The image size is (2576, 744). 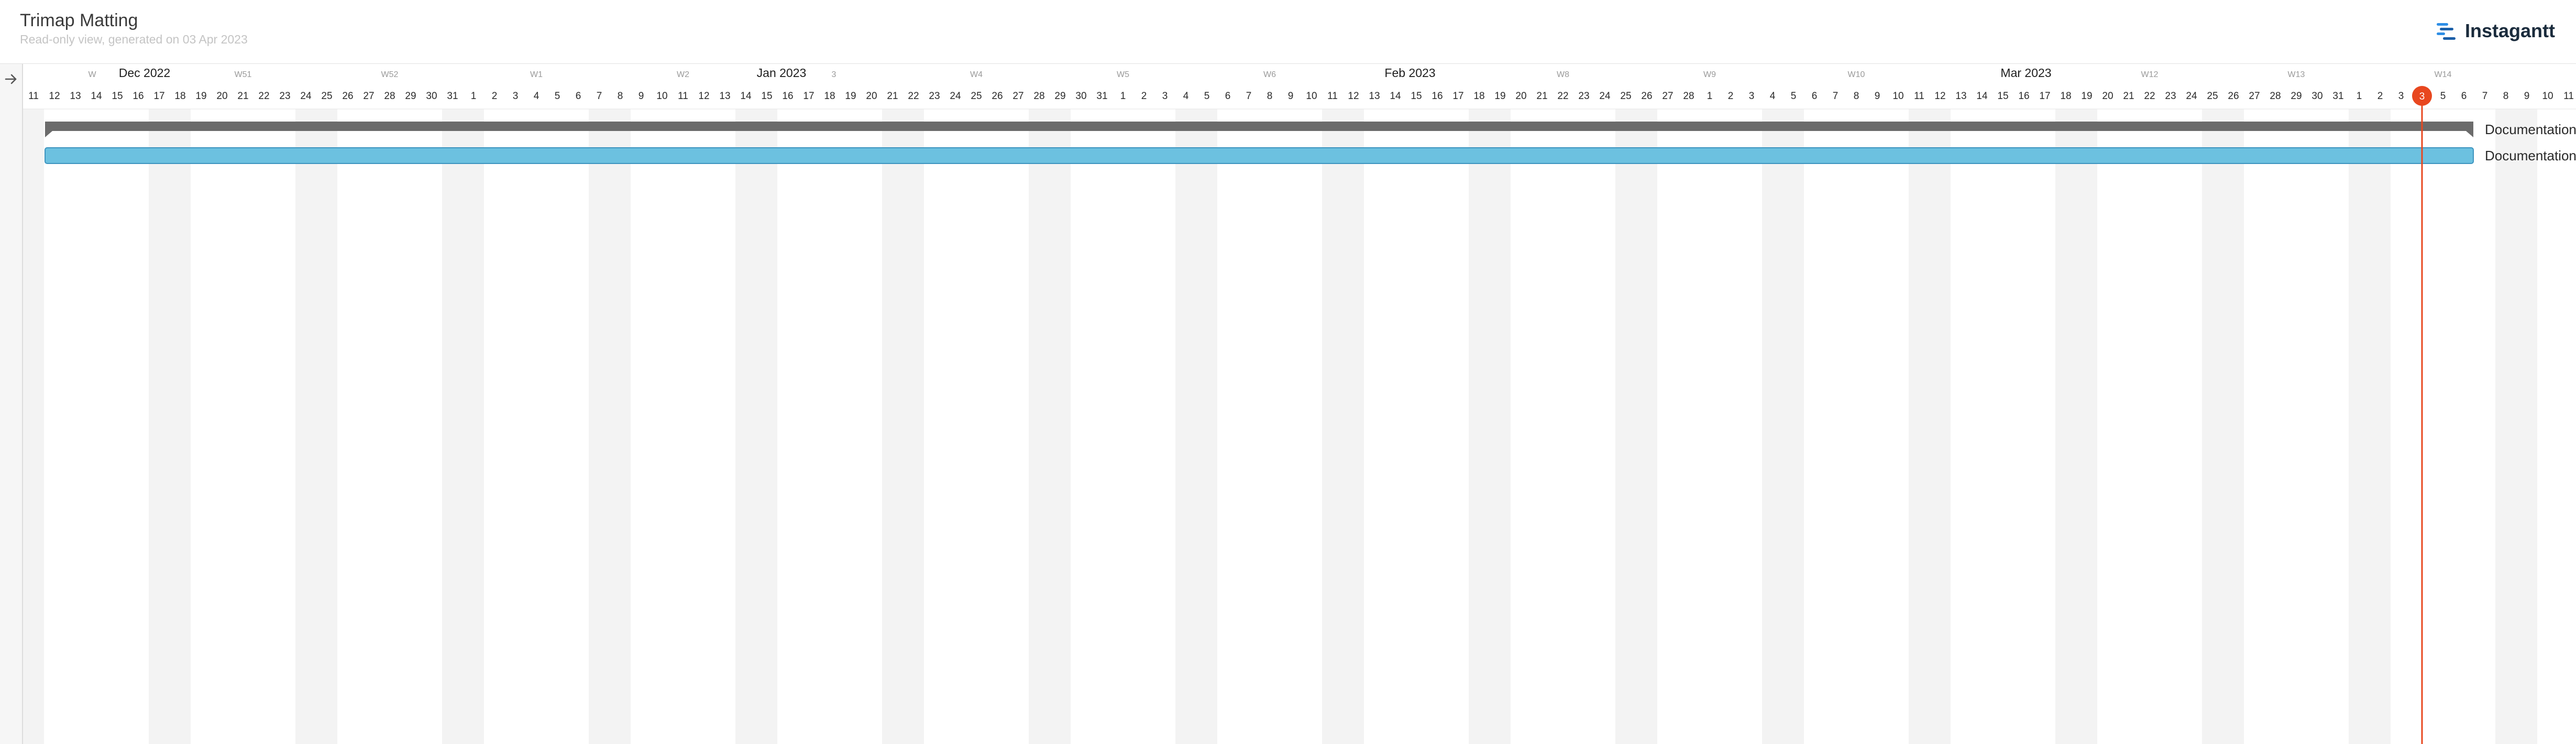 What do you see at coordinates (79, 20) in the screenshot?
I see `page-title: Trimap Matting` at bounding box center [79, 20].